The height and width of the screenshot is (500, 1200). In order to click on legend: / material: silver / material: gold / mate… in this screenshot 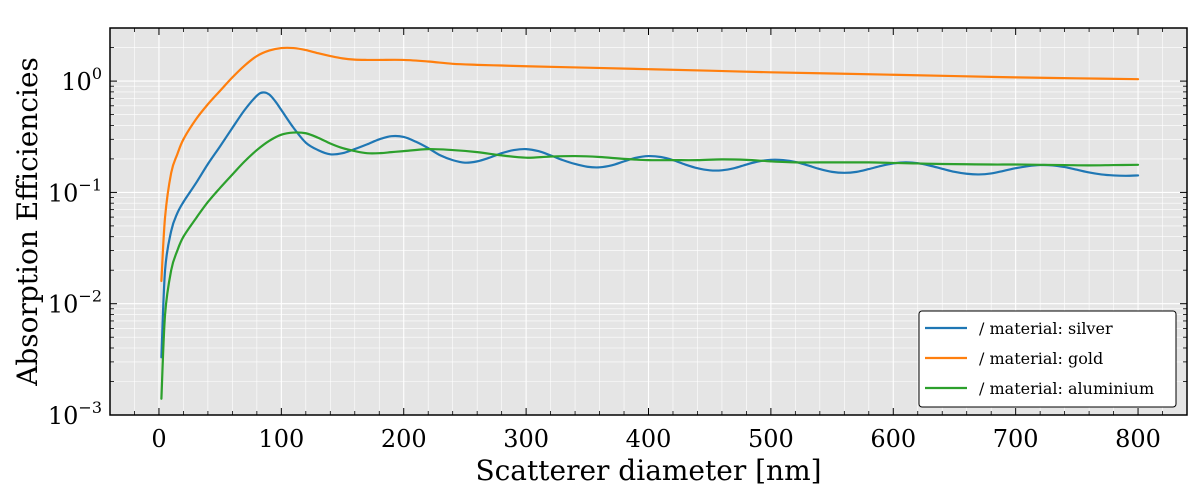, I will do `click(1047, 359)`.